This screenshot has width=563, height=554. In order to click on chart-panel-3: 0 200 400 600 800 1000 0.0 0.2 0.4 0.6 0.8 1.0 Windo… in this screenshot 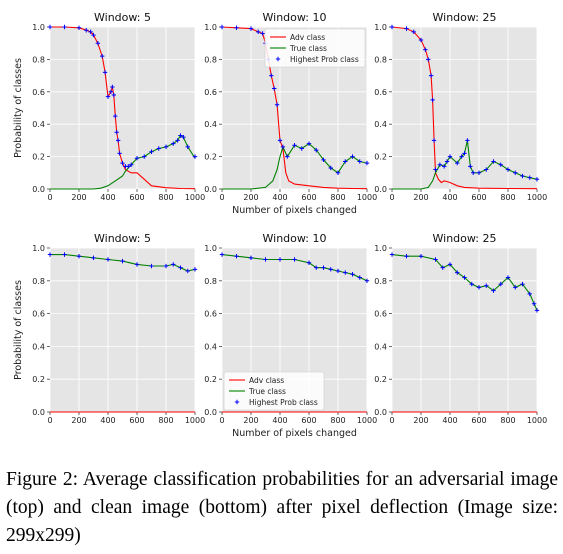, I will do `click(460, 106)`.